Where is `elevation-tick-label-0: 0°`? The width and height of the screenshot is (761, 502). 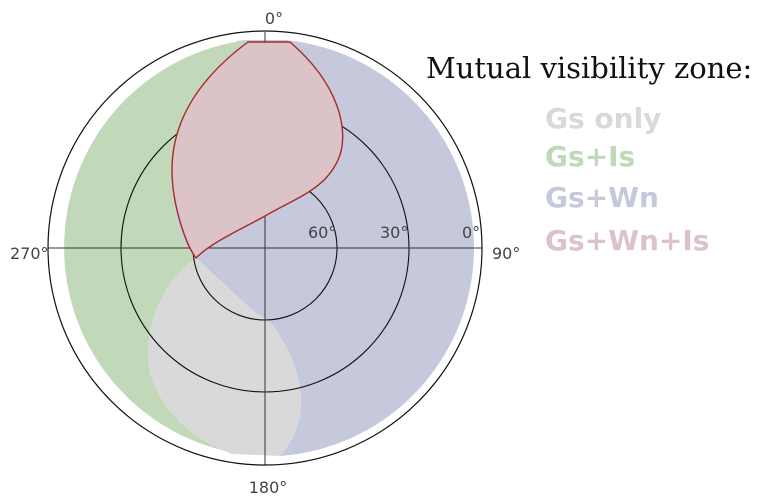
elevation-tick-label-0: 0° is located at coordinates (471, 232).